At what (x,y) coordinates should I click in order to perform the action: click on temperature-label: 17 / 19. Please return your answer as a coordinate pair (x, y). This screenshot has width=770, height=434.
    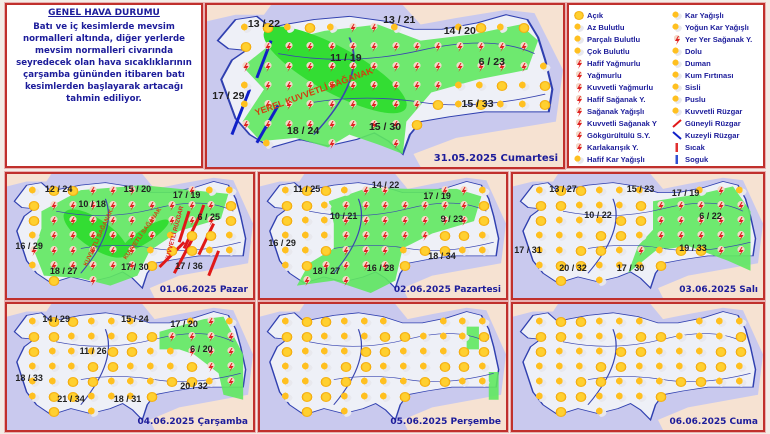
    Looking at the image, I should click on (186, 195).